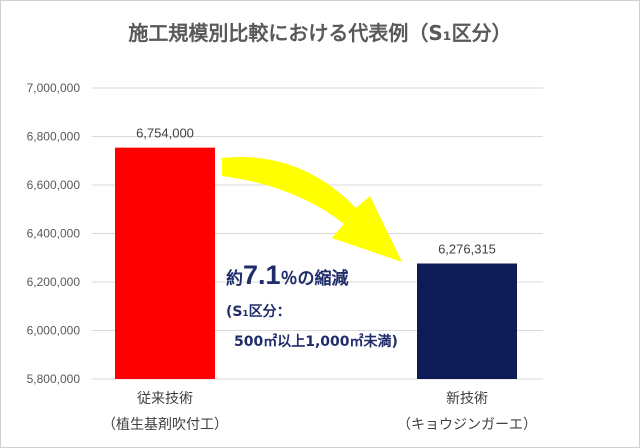  What do you see at coordinates (315, 278) in the screenshot?
I see `annotation-suffix: ％の縮減` at bounding box center [315, 278].